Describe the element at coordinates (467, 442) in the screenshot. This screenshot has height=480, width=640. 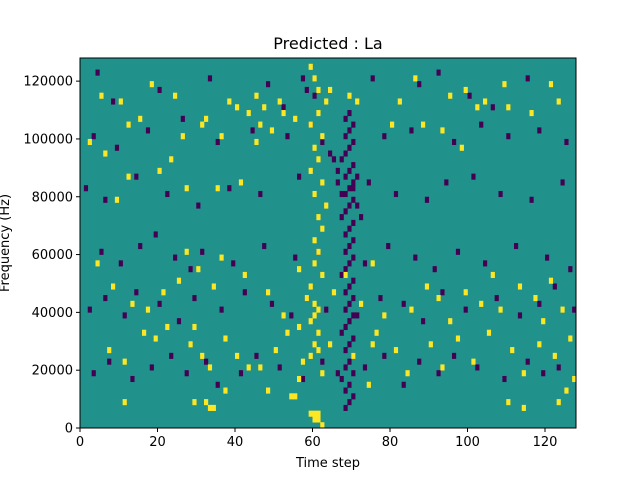
I see `x-tick-label: 100` at that location.